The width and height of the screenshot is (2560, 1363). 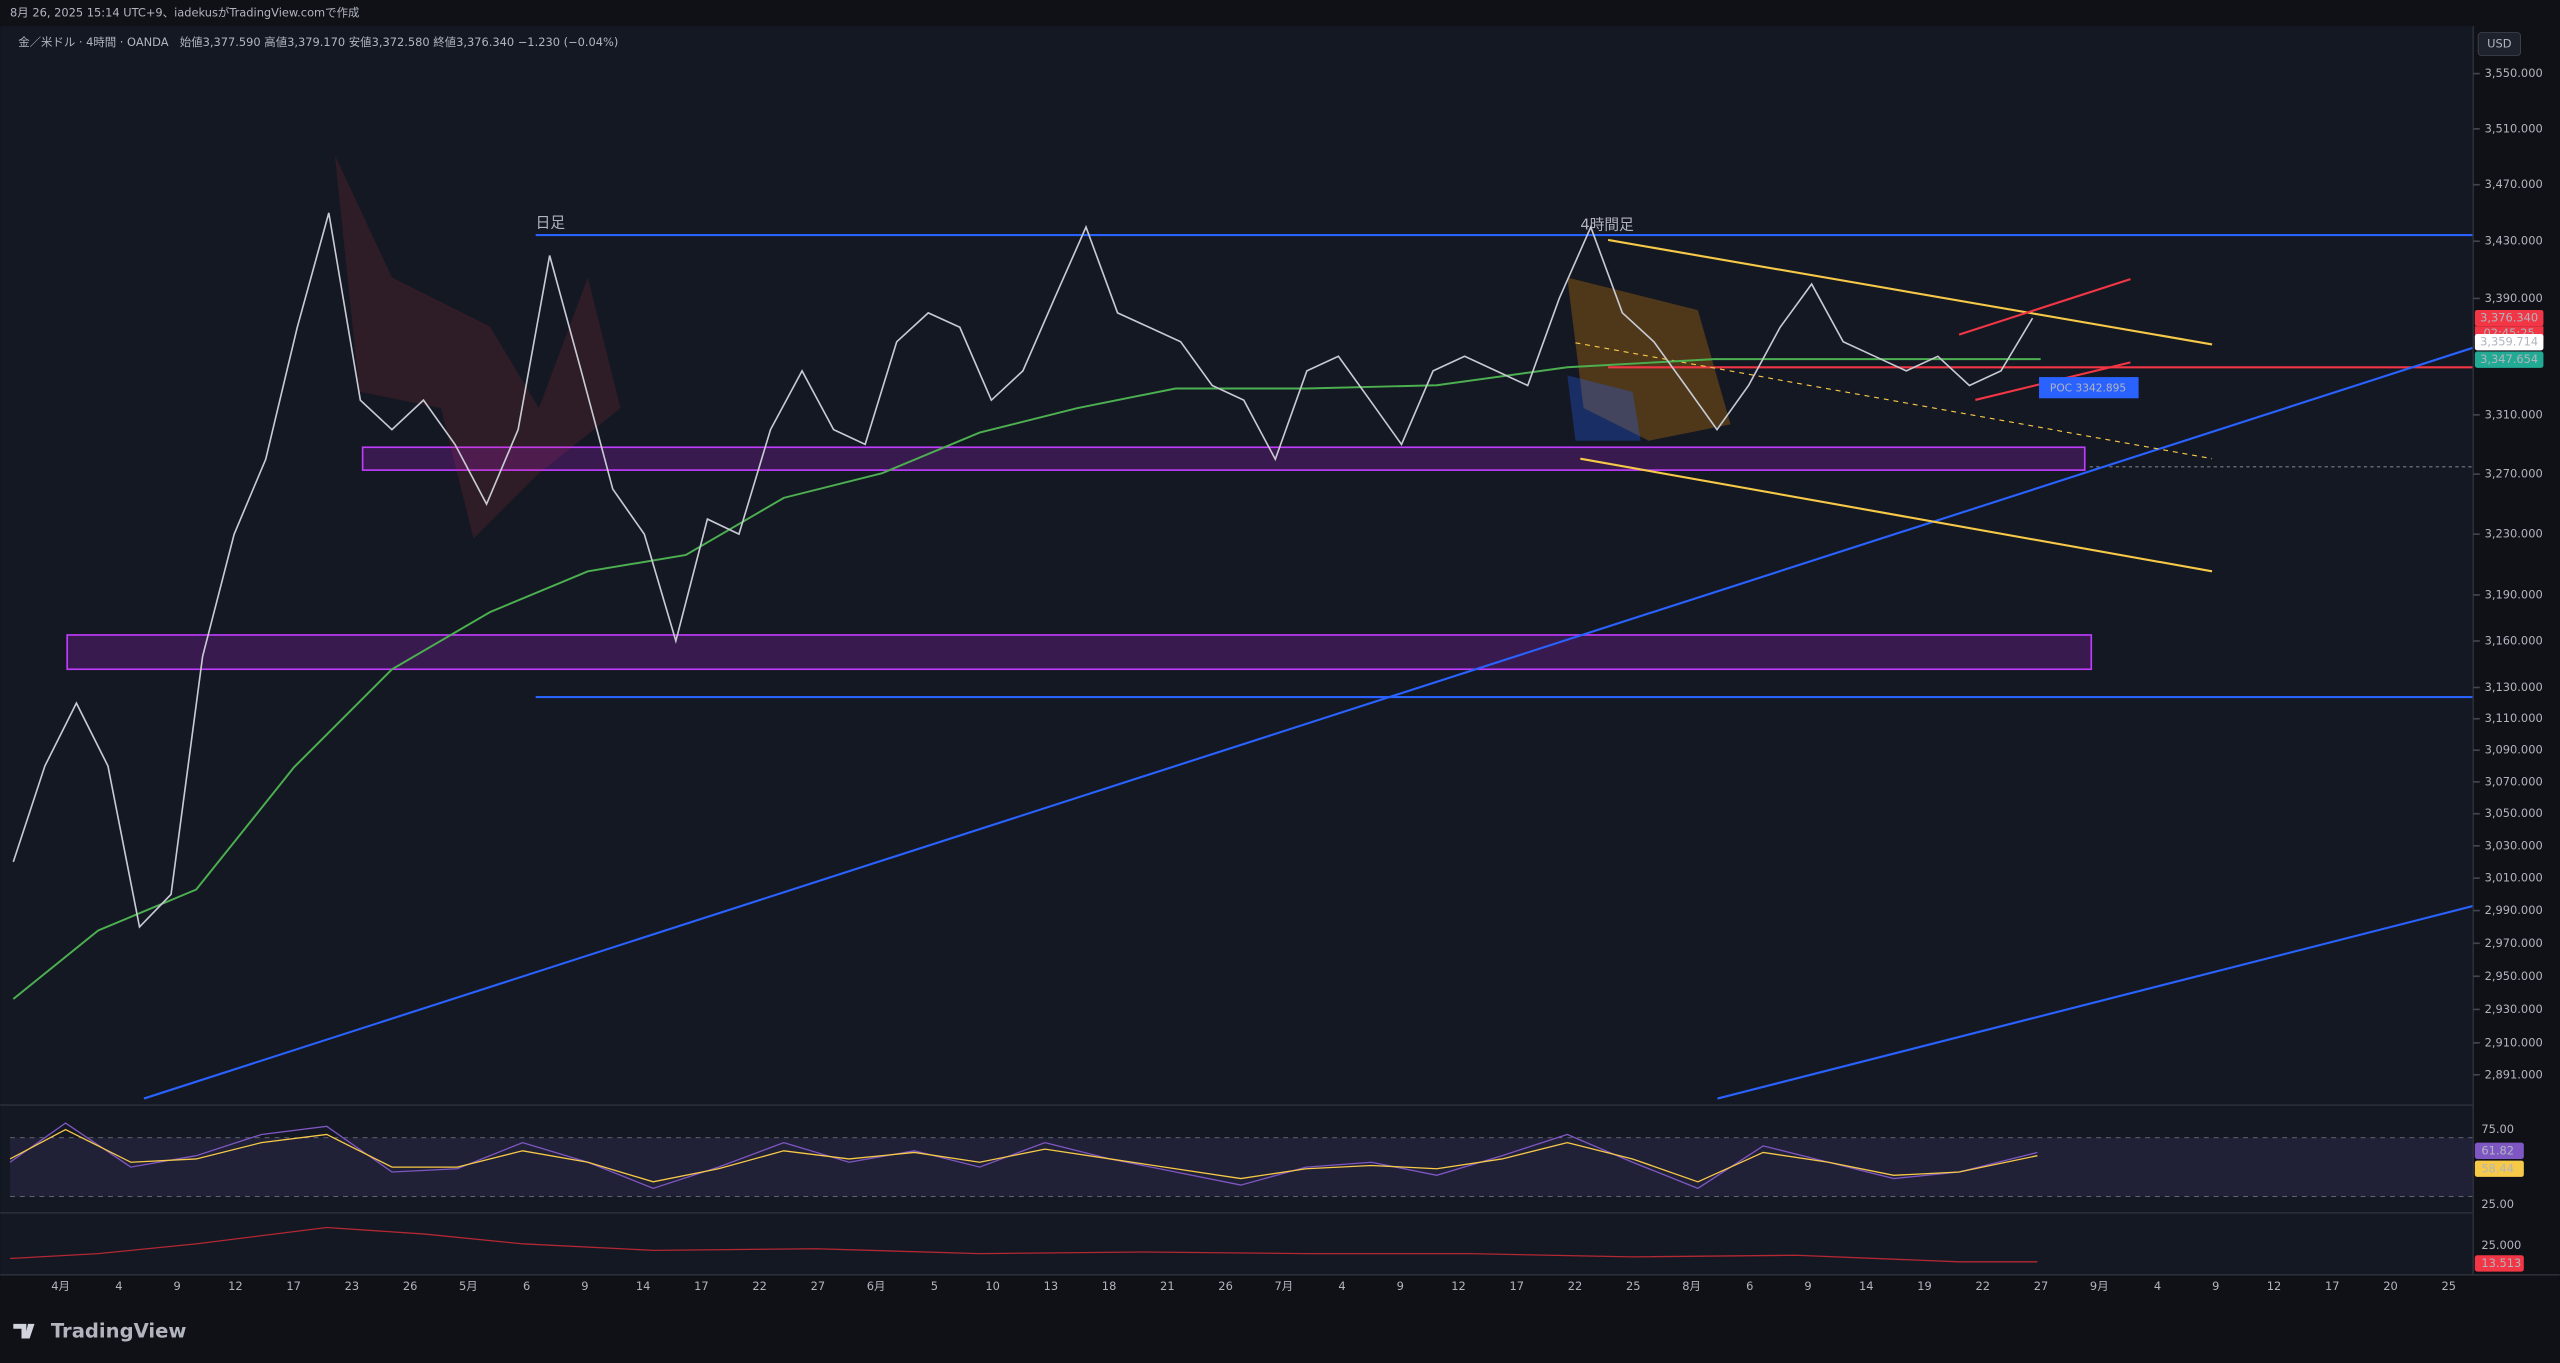 What do you see at coordinates (1607, 224) in the screenshot?
I see `annotation: 4時間足` at bounding box center [1607, 224].